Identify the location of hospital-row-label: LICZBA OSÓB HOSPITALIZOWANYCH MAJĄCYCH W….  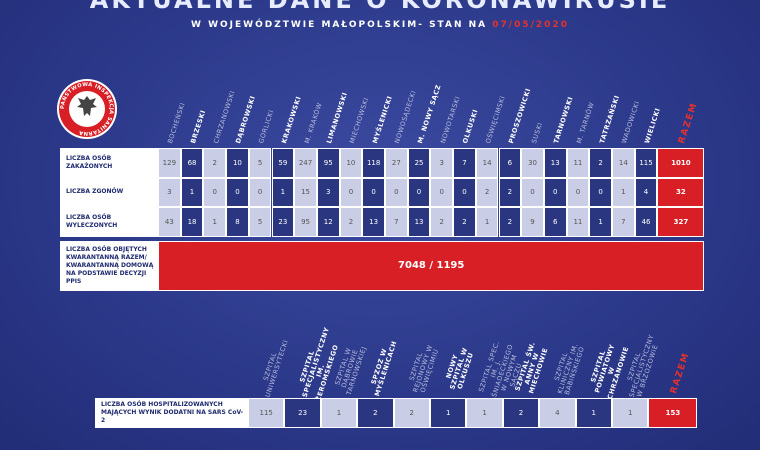
(171, 413).